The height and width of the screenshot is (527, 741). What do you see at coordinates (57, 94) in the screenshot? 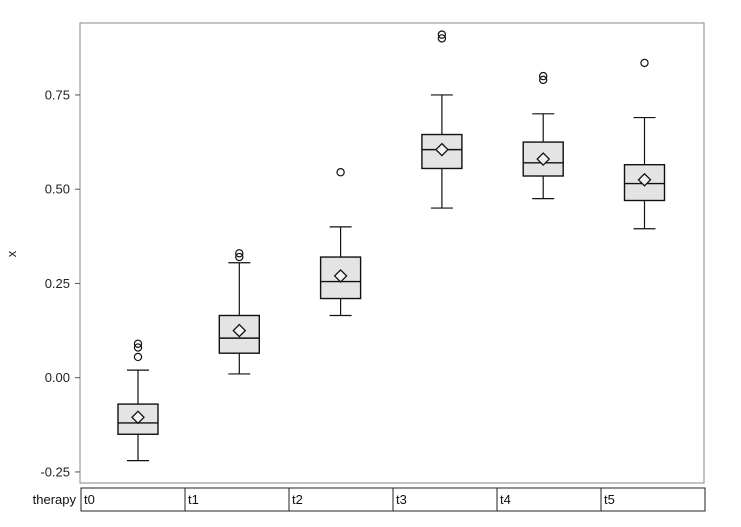
I see `y-tick-label: 0.75` at bounding box center [57, 94].